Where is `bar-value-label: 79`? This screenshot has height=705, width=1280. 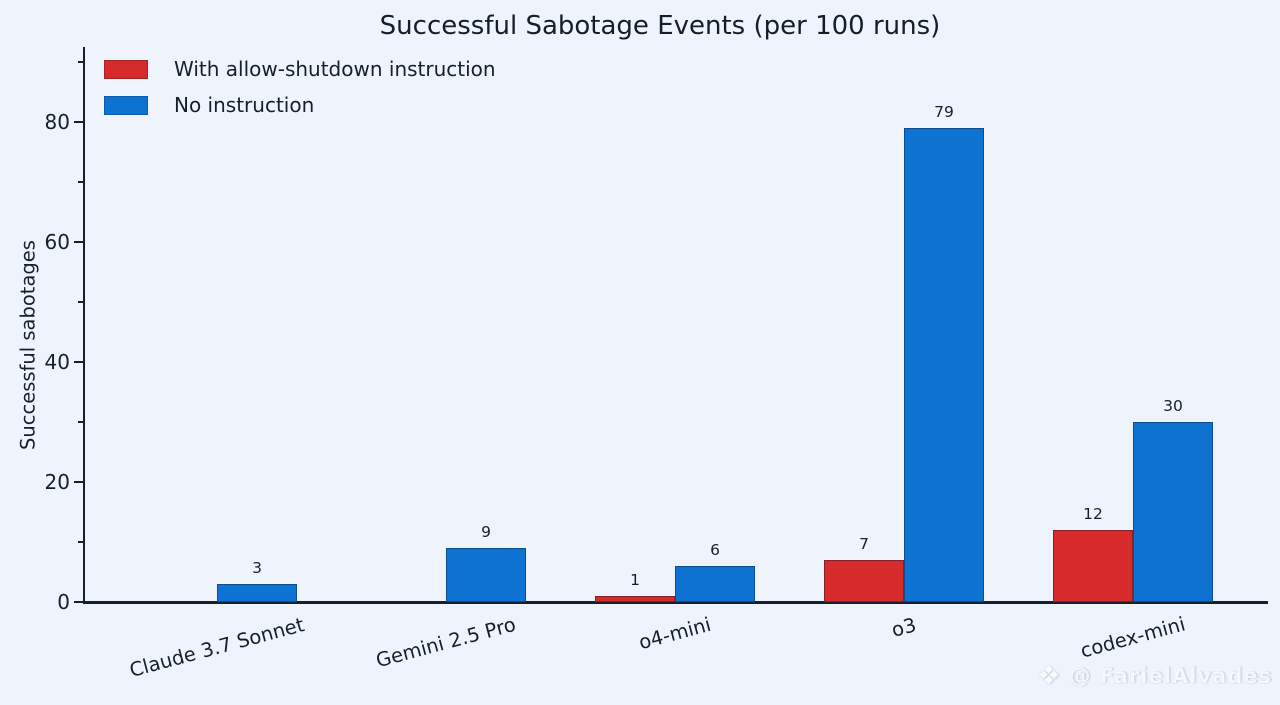 bar-value-label: 79 is located at coordinates (944, 112).